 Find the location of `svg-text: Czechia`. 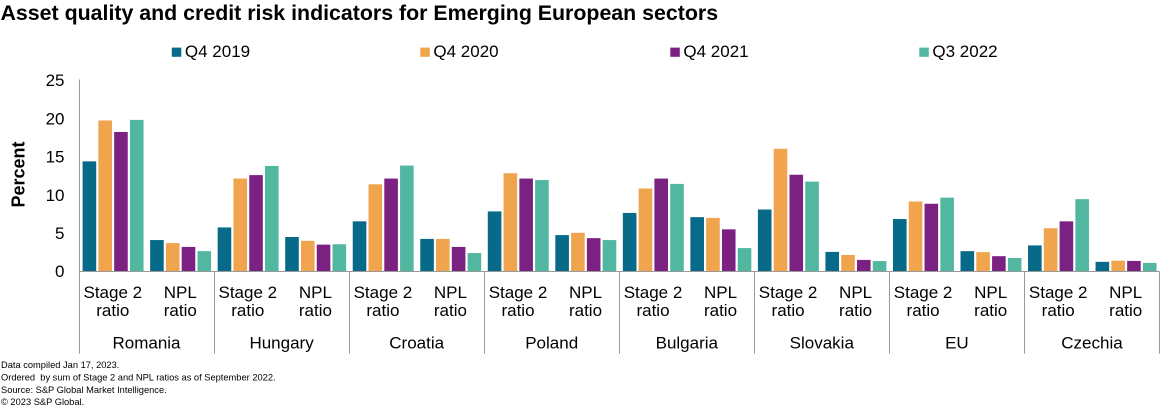

svg-text: Czechia is located at coordinates (1092, 343).